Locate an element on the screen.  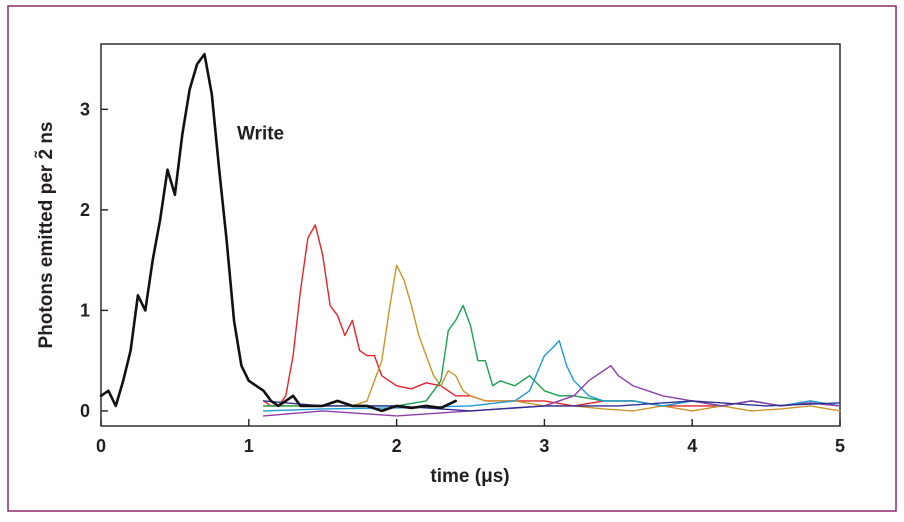
y-tick-label: 3 is located at coordinates (85, 109).